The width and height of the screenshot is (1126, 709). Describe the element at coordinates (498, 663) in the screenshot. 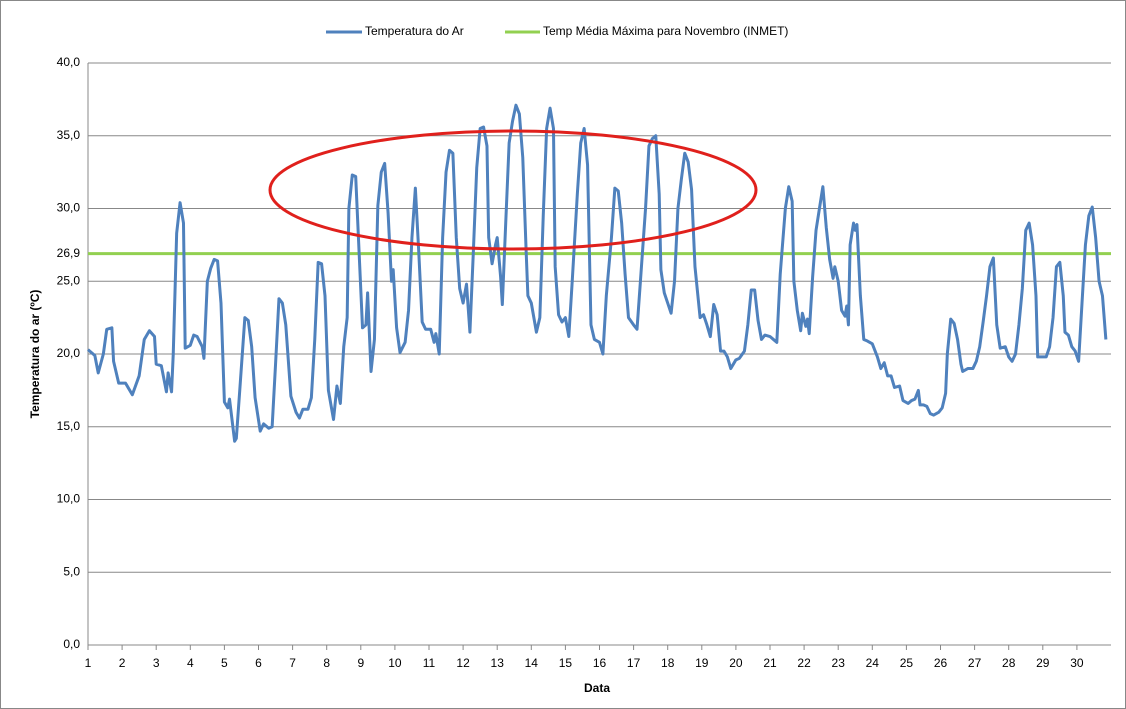

I see `x-tick-label: 13` at that location.